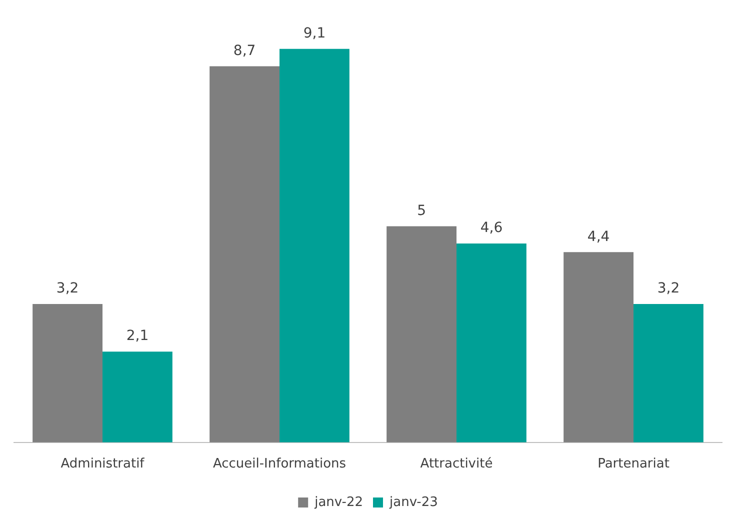  What do you see at coordinates (491, 228) in the screenshot?
I see `data-label: 4,6` at bounding box center [491, 228].